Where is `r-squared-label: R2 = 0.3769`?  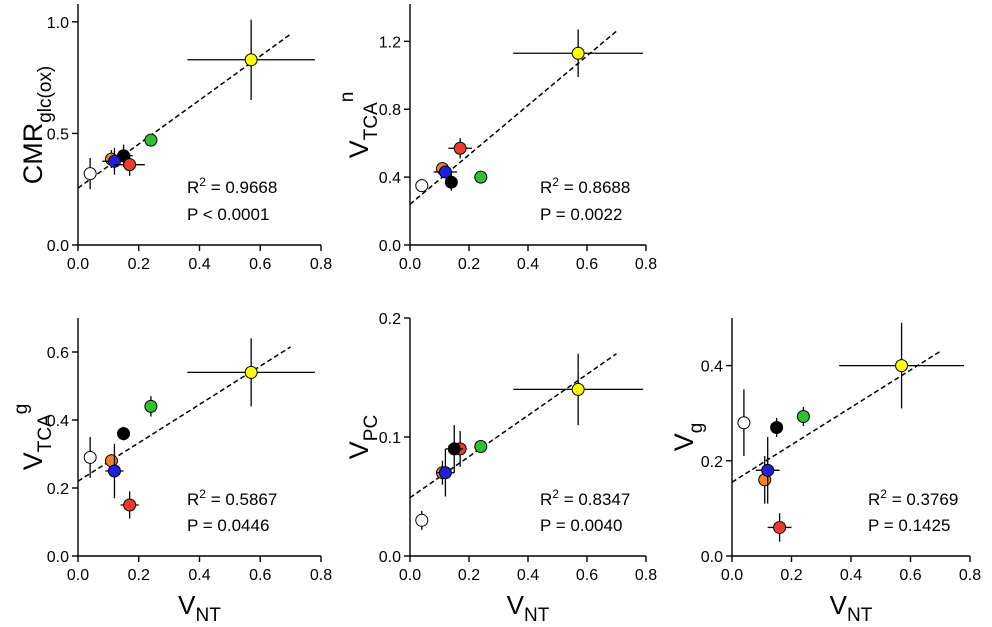 r-squared-label: R2 = 0.3769 is located at coordinates (913, 498).